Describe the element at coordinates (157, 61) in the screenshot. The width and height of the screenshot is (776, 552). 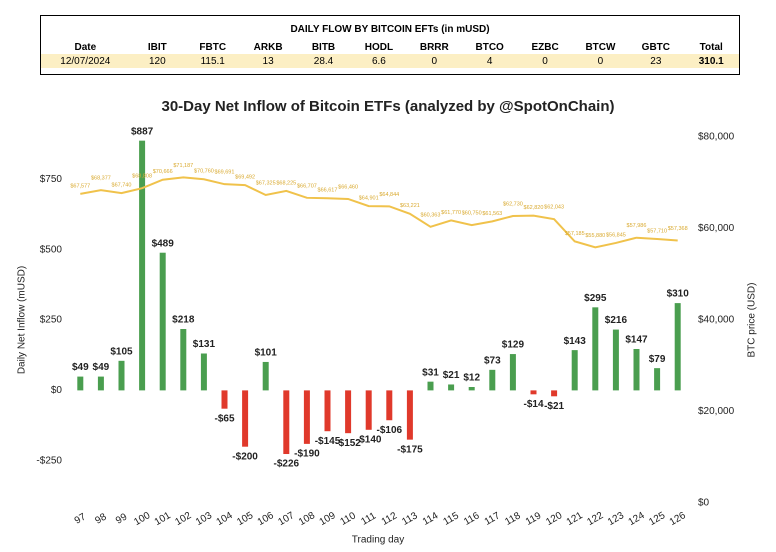
I see `table-cell: 120` at that location.